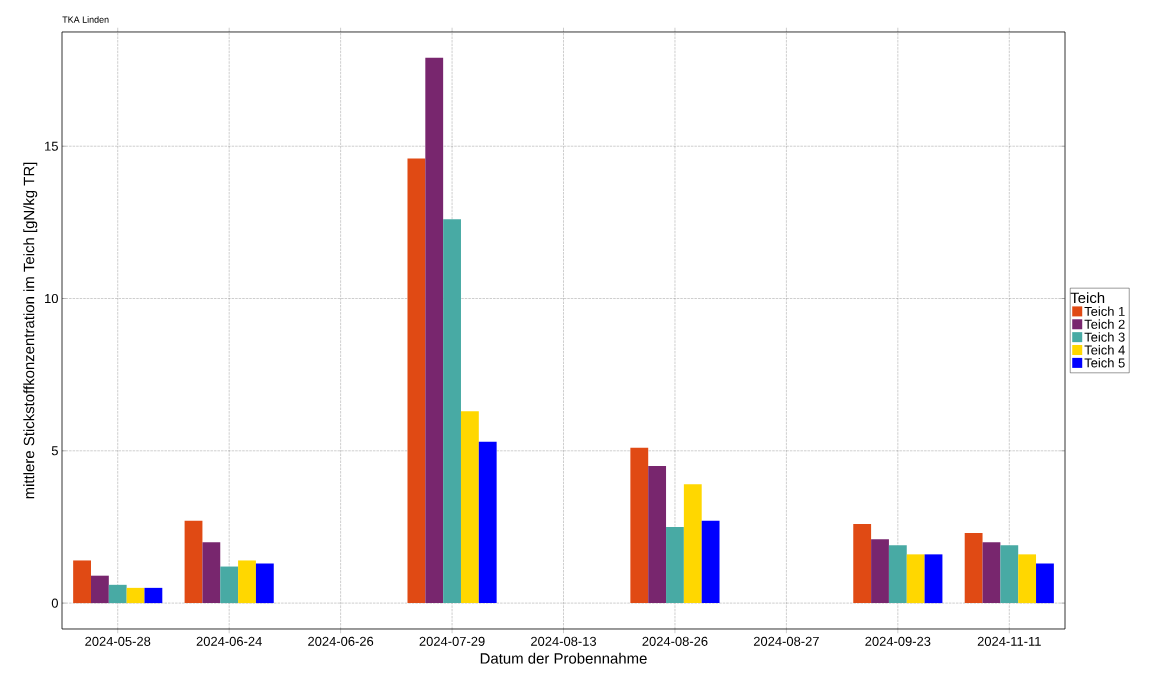 The width and height of the screenshot is (1164, 689). I want to click on x-tick-label: 2024-06-24, so click(229, 641).